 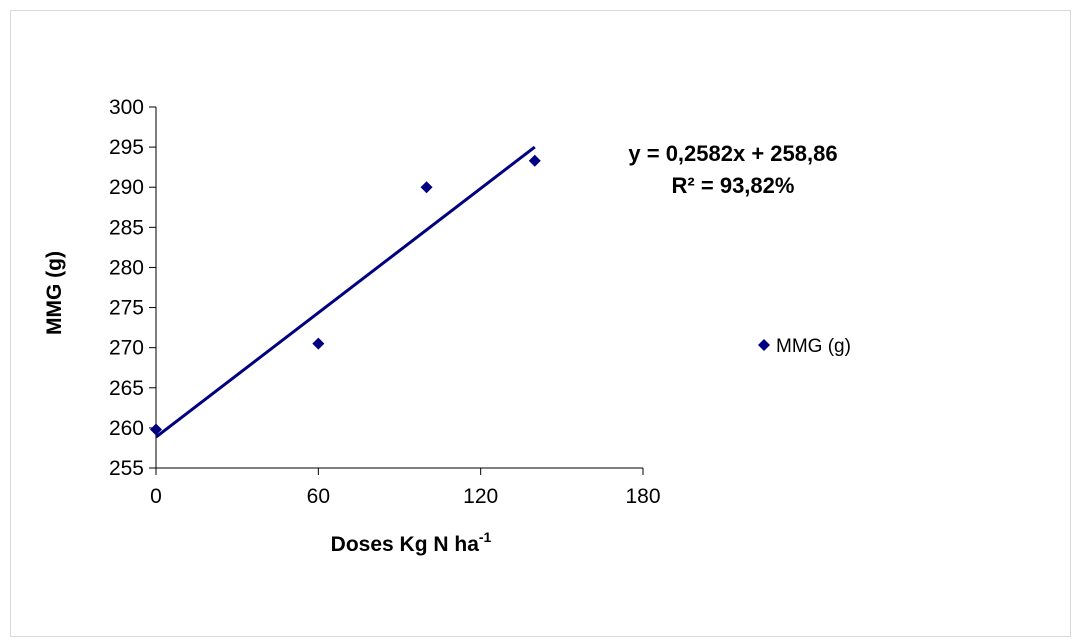 What do you see at coordinates (318, 496) in the screenshot?
I see `x-tick-label: 60` at bounding box center [318, 496].